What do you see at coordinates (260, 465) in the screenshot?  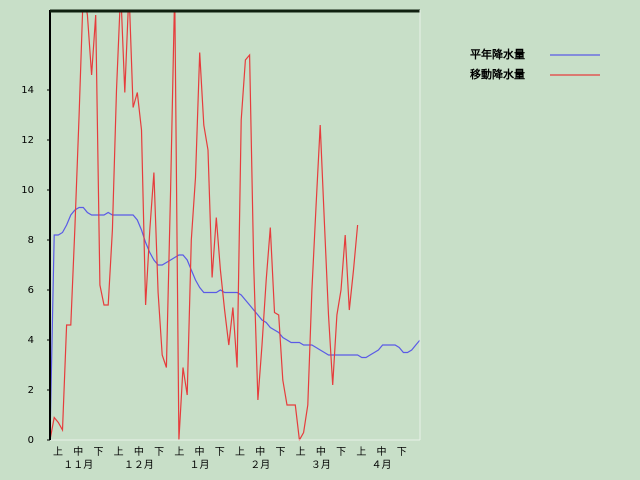 I see `month-label: ２月` at bounding box center [260, 465].